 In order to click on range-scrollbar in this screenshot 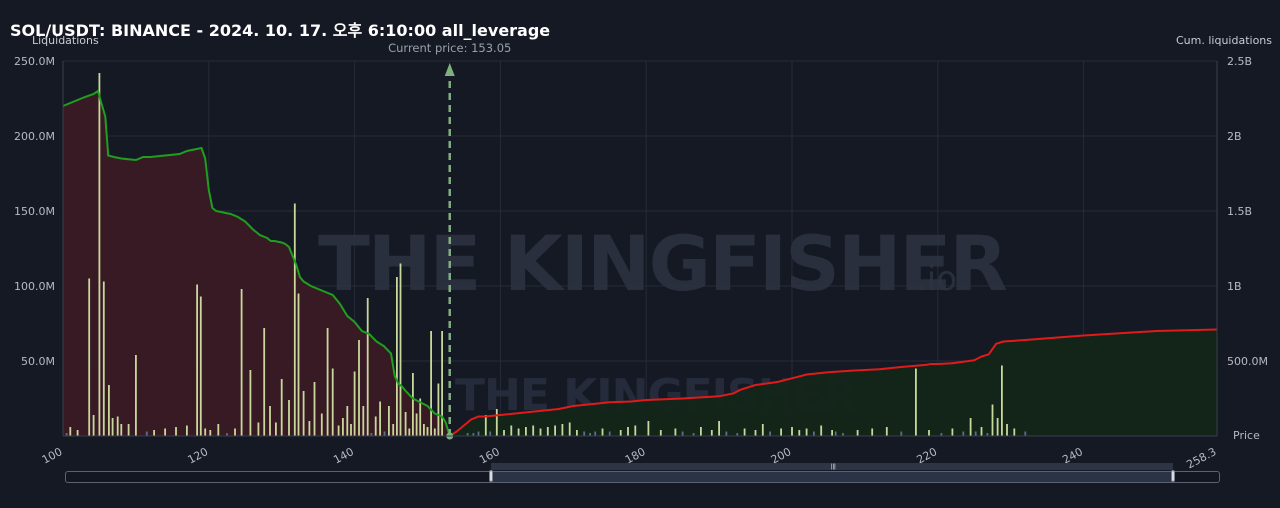, I will do `click(642, 476)`.